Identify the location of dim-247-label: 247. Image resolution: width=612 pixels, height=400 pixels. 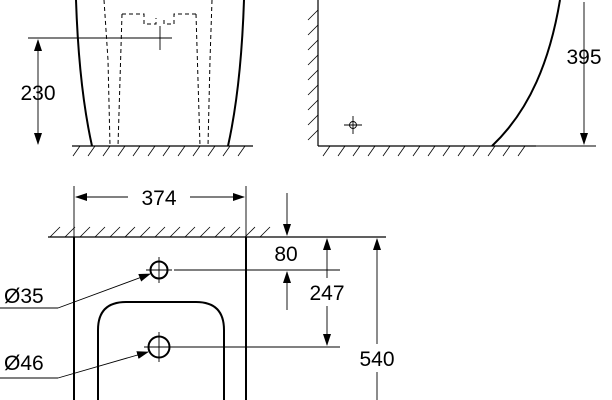
(326, 293).